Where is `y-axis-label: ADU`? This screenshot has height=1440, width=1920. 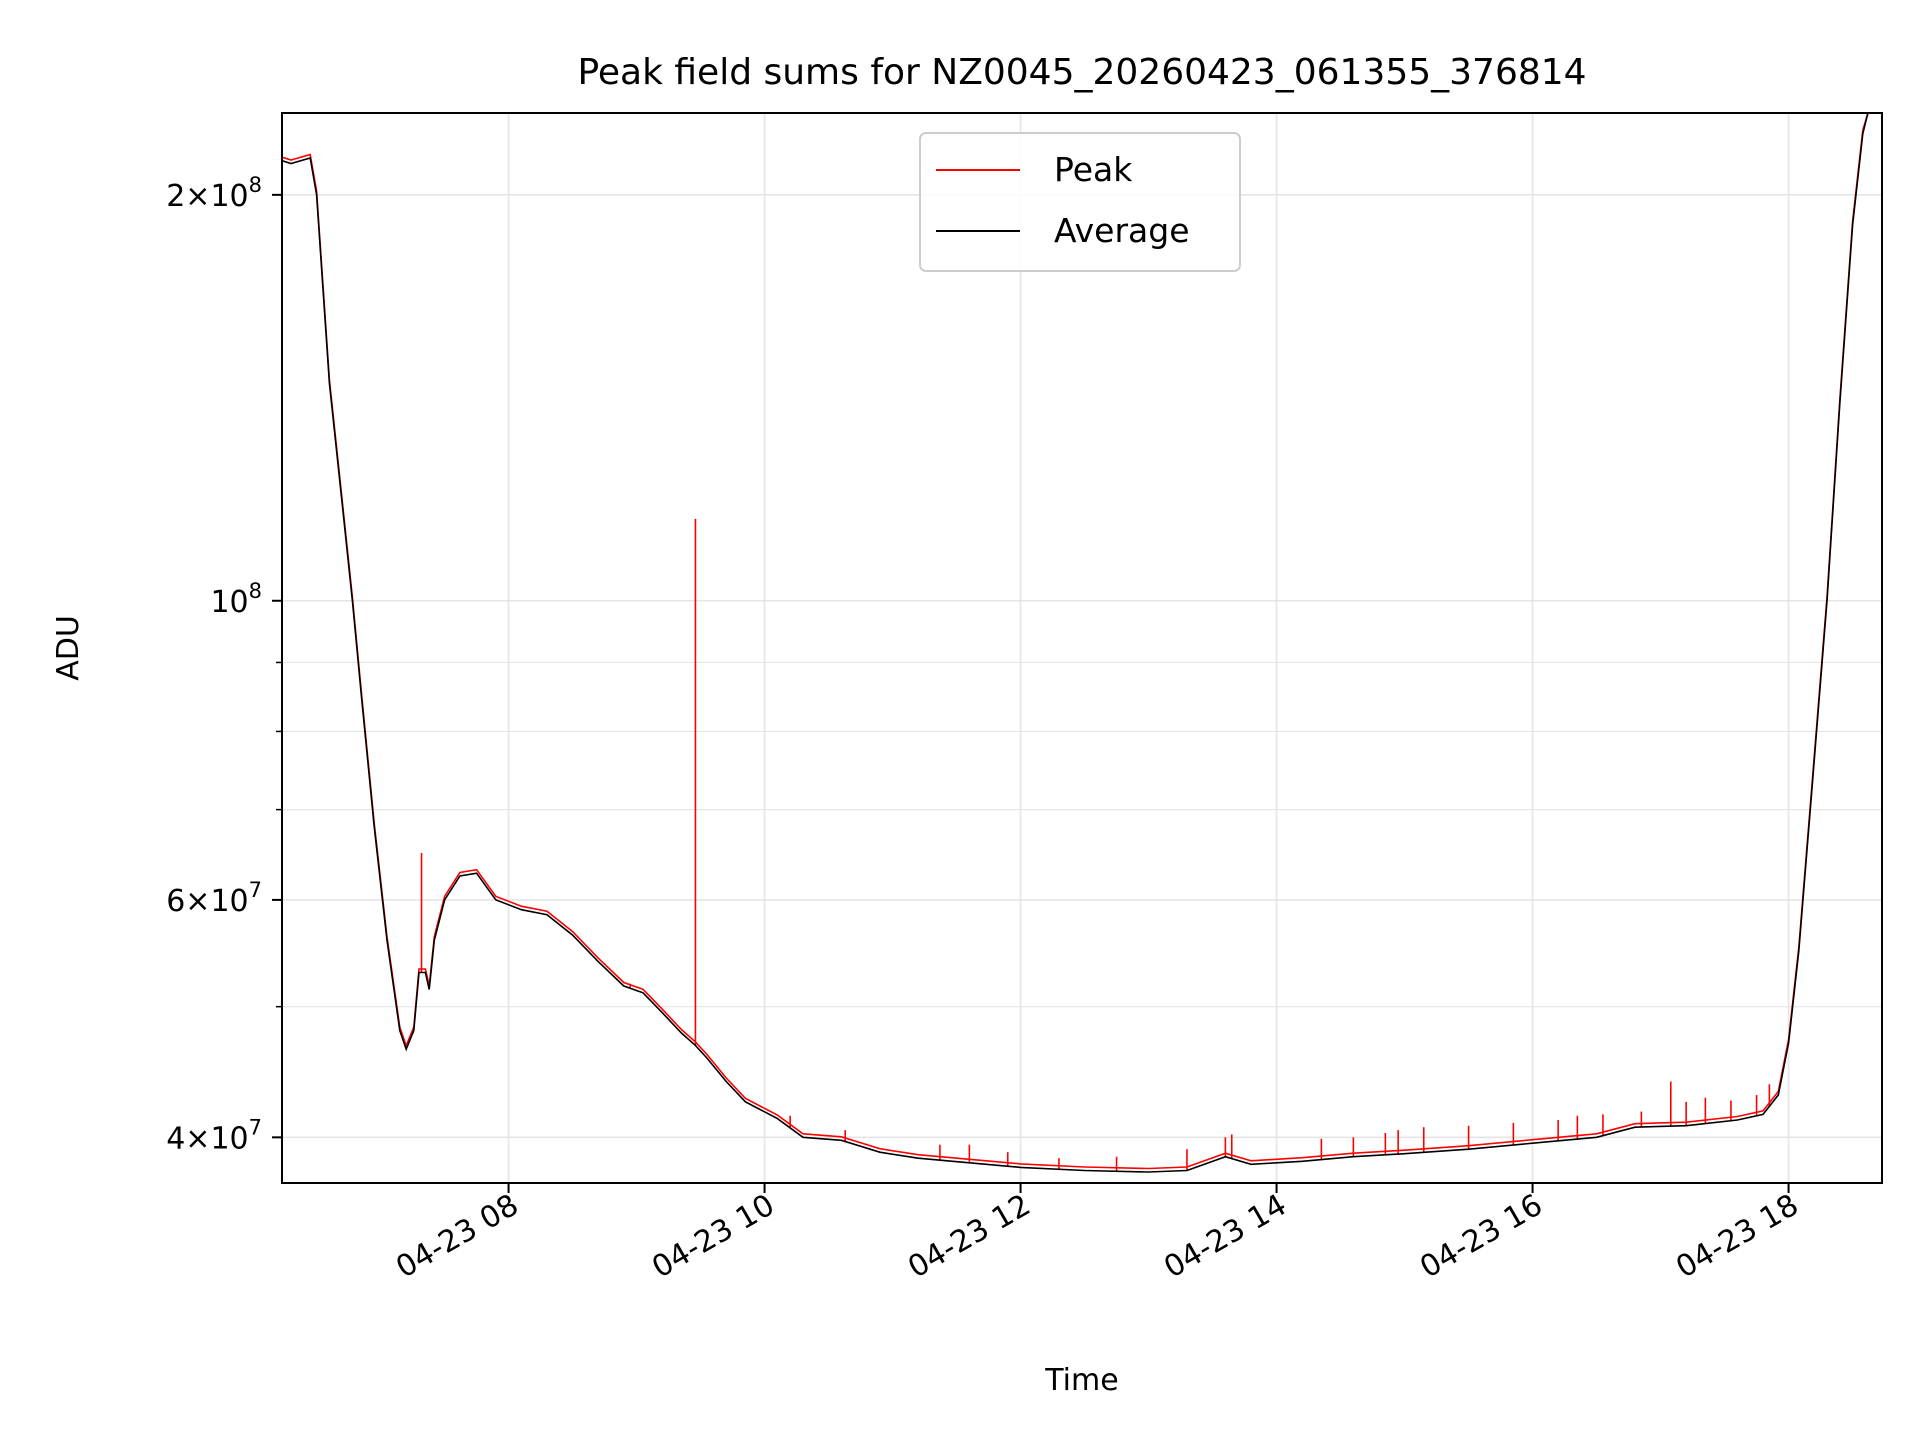
y-axis-label: ADU is located at coordinates (68, 648).